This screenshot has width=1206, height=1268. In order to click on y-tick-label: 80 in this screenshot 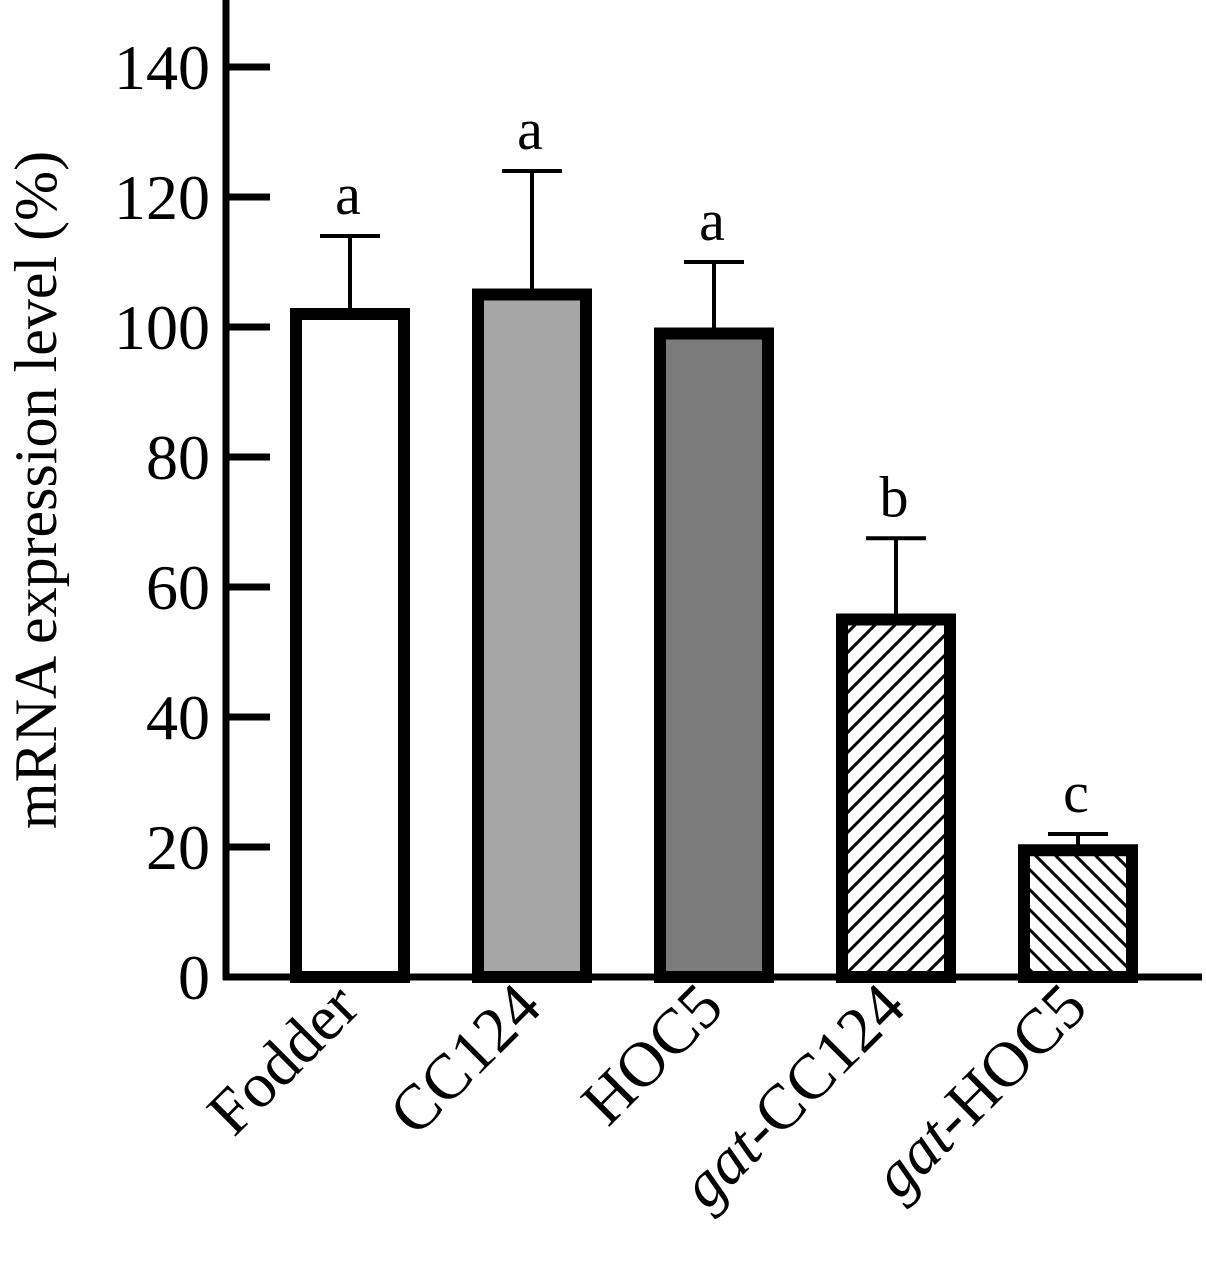, I will do `click(178, 457)`.